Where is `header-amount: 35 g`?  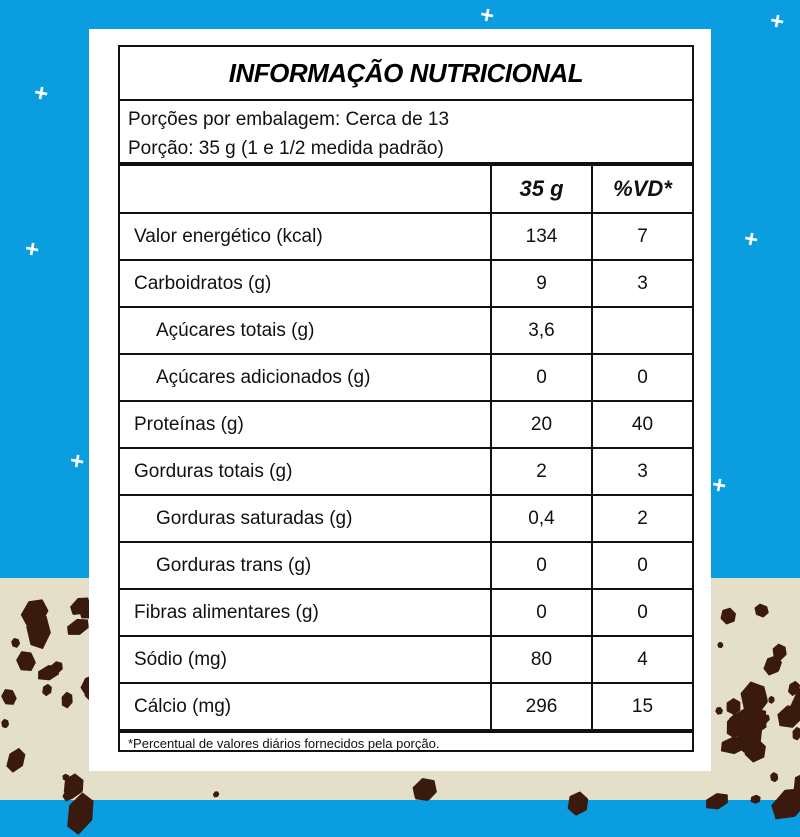
header-amount: 35 g is located at coordinates (541, 190).